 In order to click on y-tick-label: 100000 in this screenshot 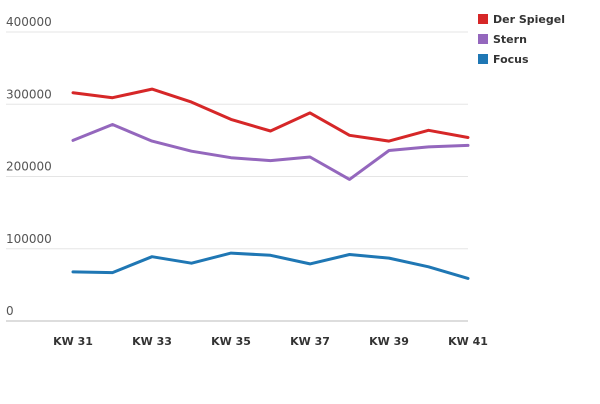, I will do `click(29, 239)`.